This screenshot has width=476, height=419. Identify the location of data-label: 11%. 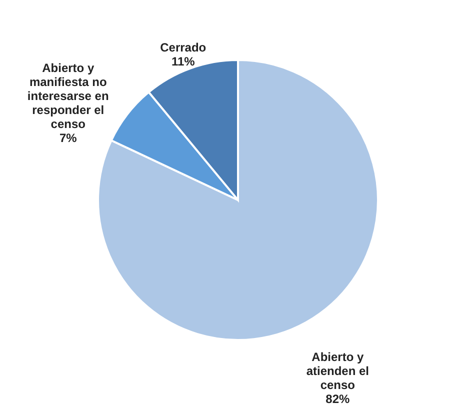
(183, 61).